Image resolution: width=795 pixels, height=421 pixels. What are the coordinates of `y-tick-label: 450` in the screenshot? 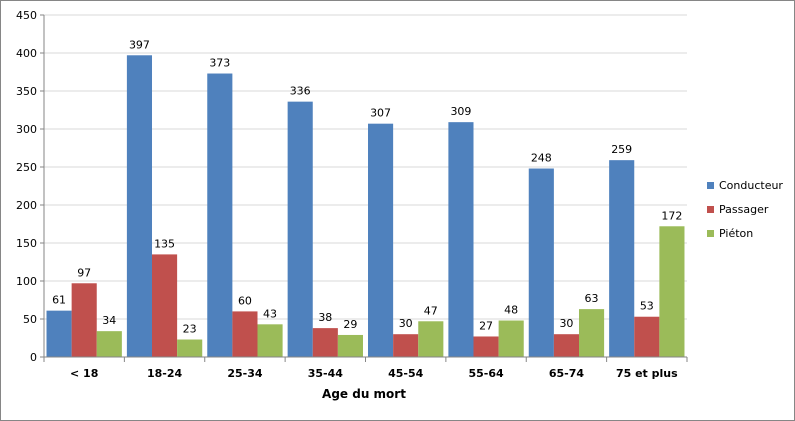 It's located at (26, 15).